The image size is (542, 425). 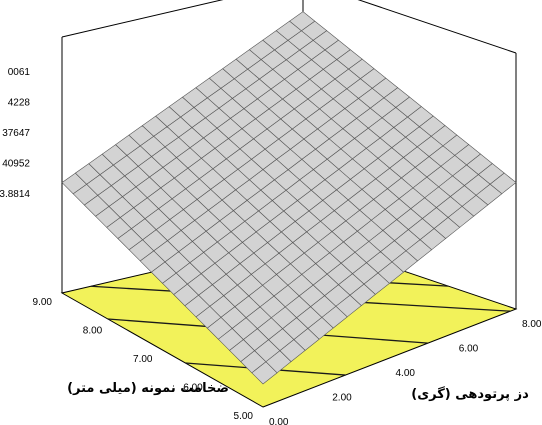 What do you see at coordinates (93, 331) in the screenshot?
I see `y-tick-label: 8.00` at bounding box center [93, 331].